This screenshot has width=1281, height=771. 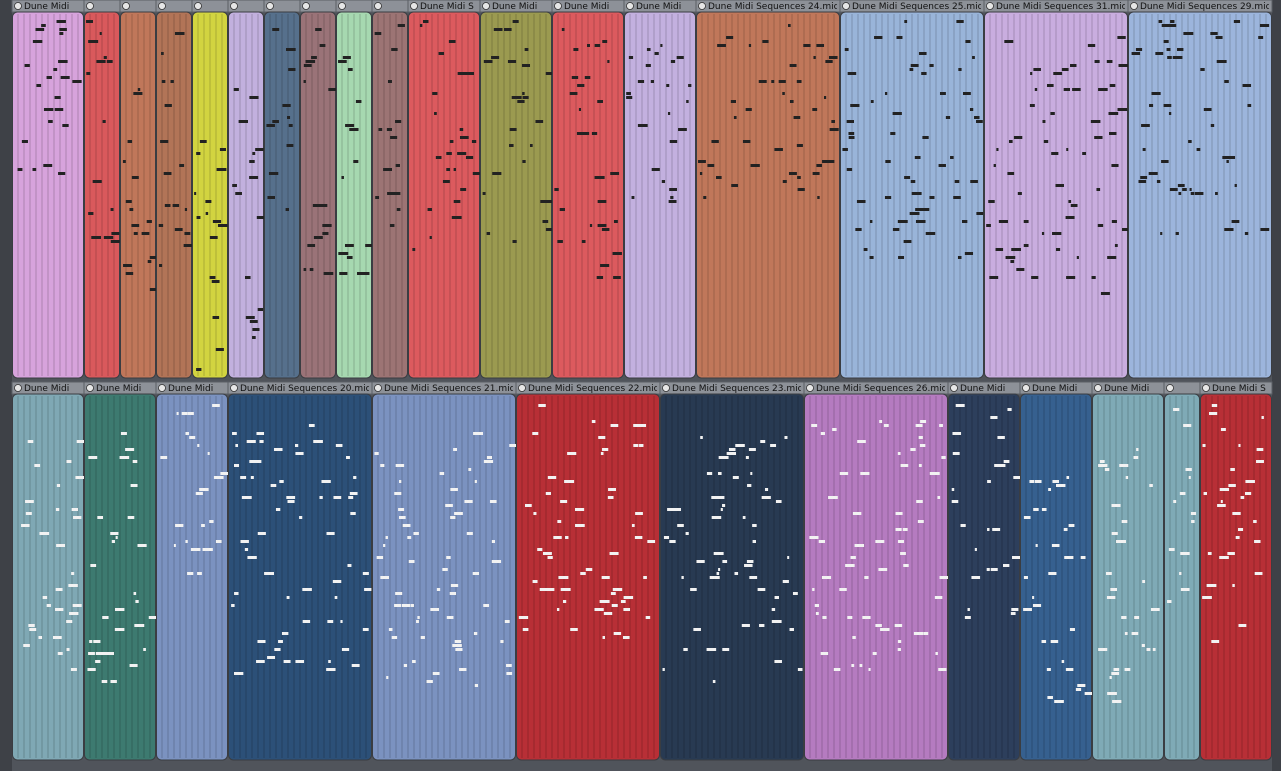 I want to click on midi-clip: Dune Midi Sequences 21.mic, so click(x=444, y=571).